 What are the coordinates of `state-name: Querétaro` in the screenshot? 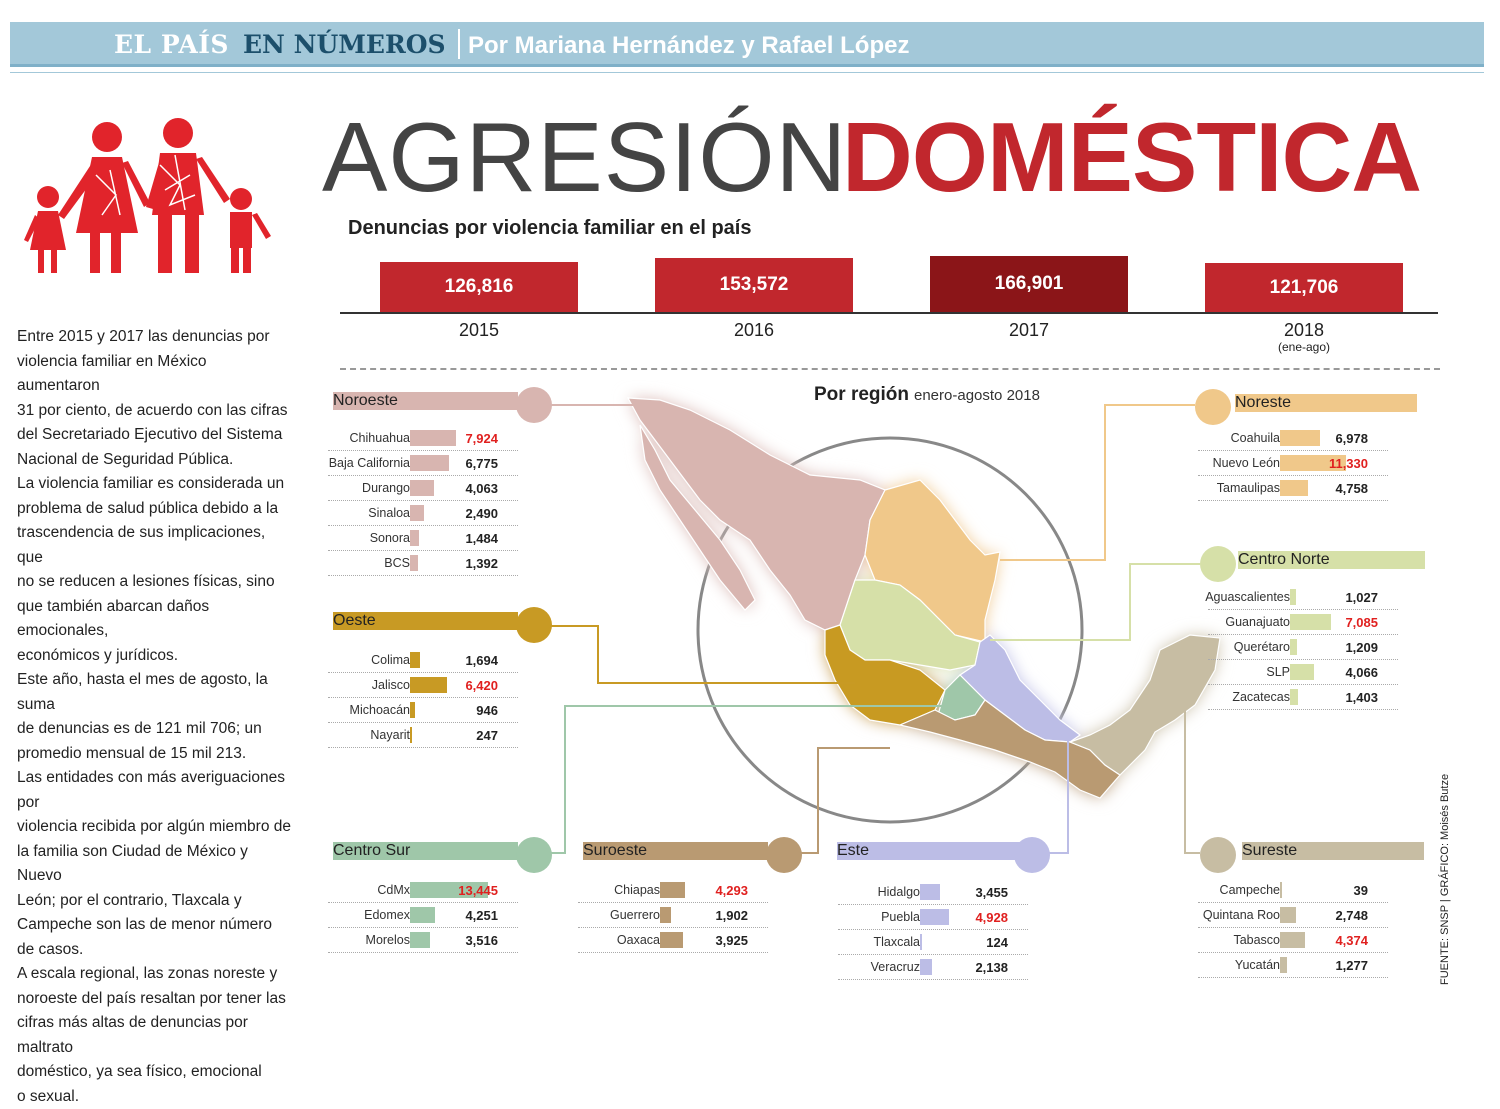 It's located at (1261, 647).